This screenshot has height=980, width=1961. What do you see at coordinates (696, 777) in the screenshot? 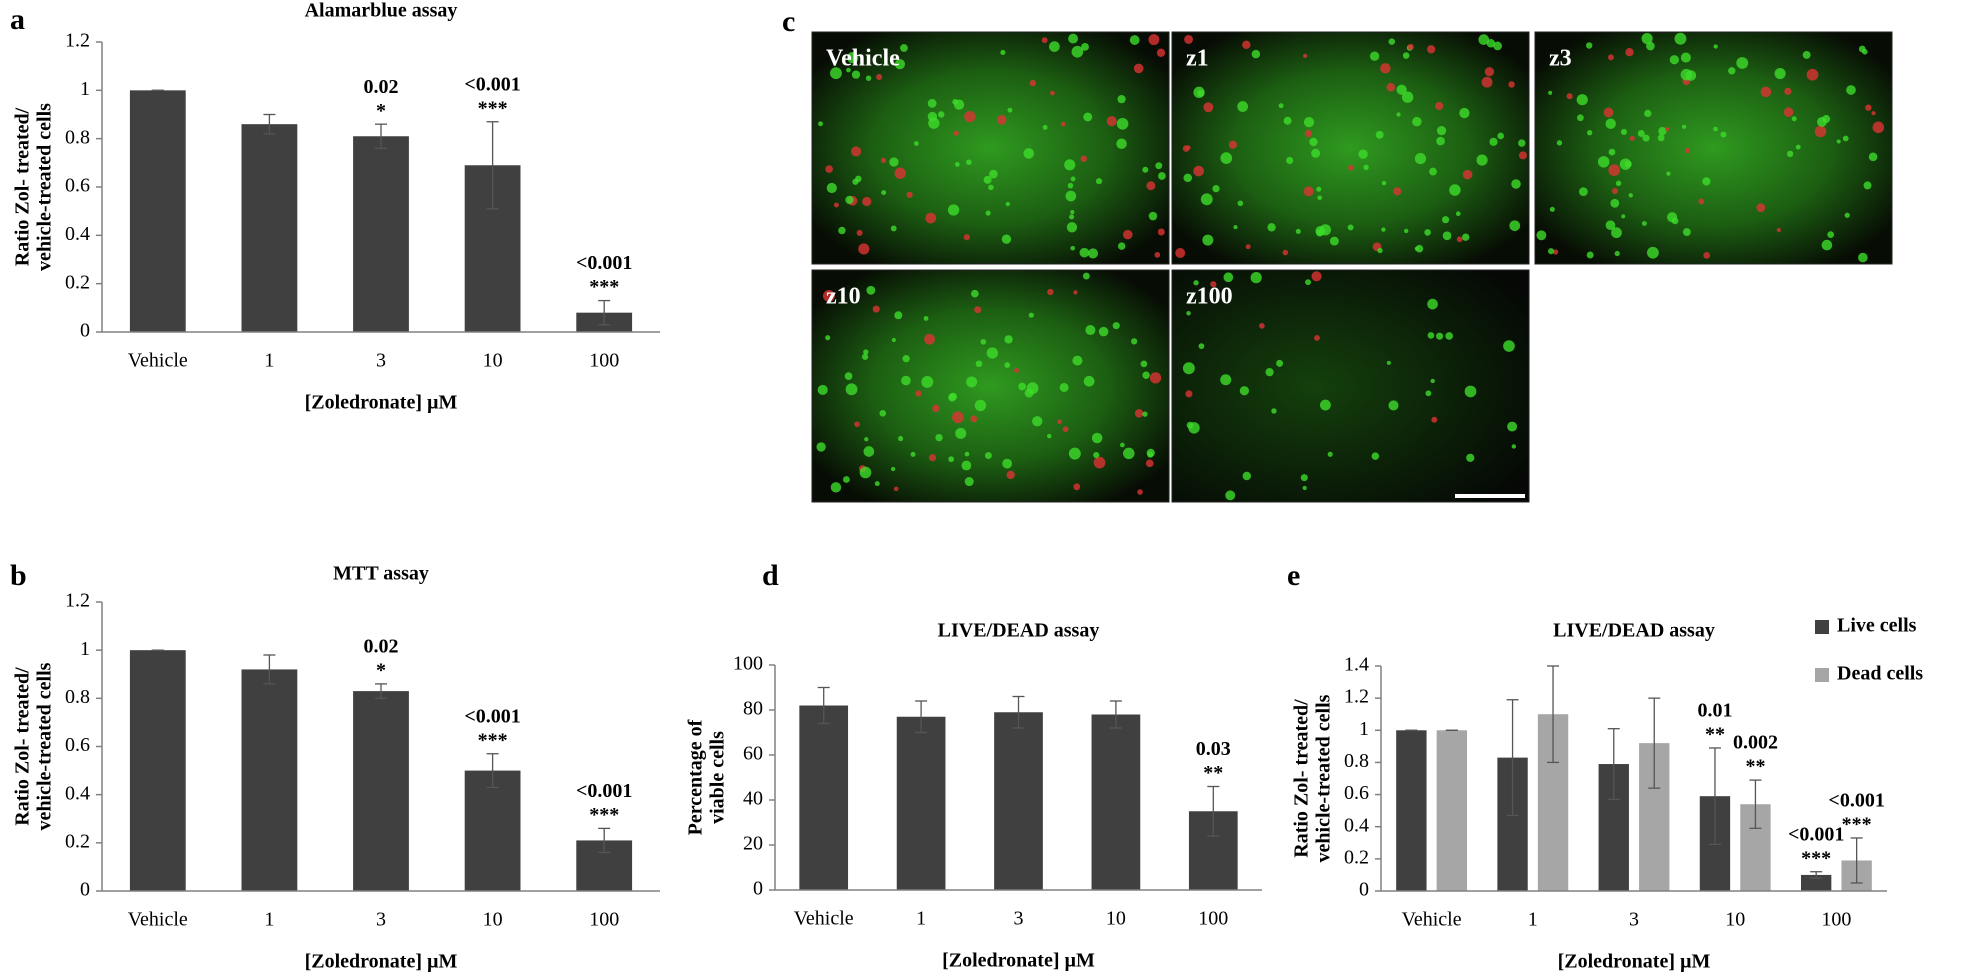
I see `y-axis-title: Percentage of` at bounding box center [696, 777].